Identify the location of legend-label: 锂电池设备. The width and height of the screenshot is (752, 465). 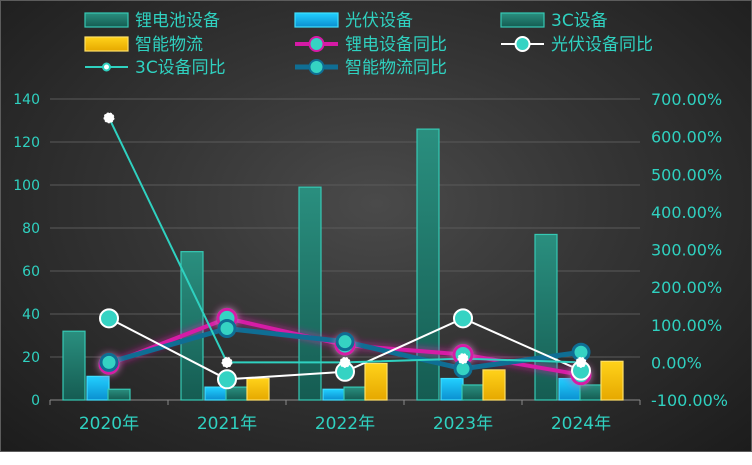
(177, 21).